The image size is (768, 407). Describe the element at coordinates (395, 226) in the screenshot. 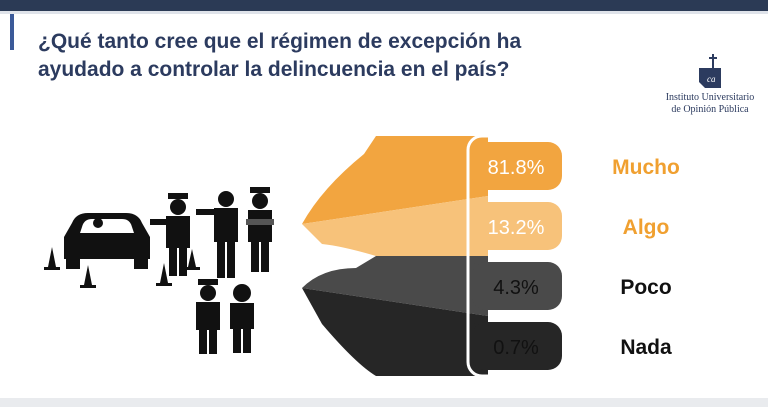

I see `bar-algo` at that location.